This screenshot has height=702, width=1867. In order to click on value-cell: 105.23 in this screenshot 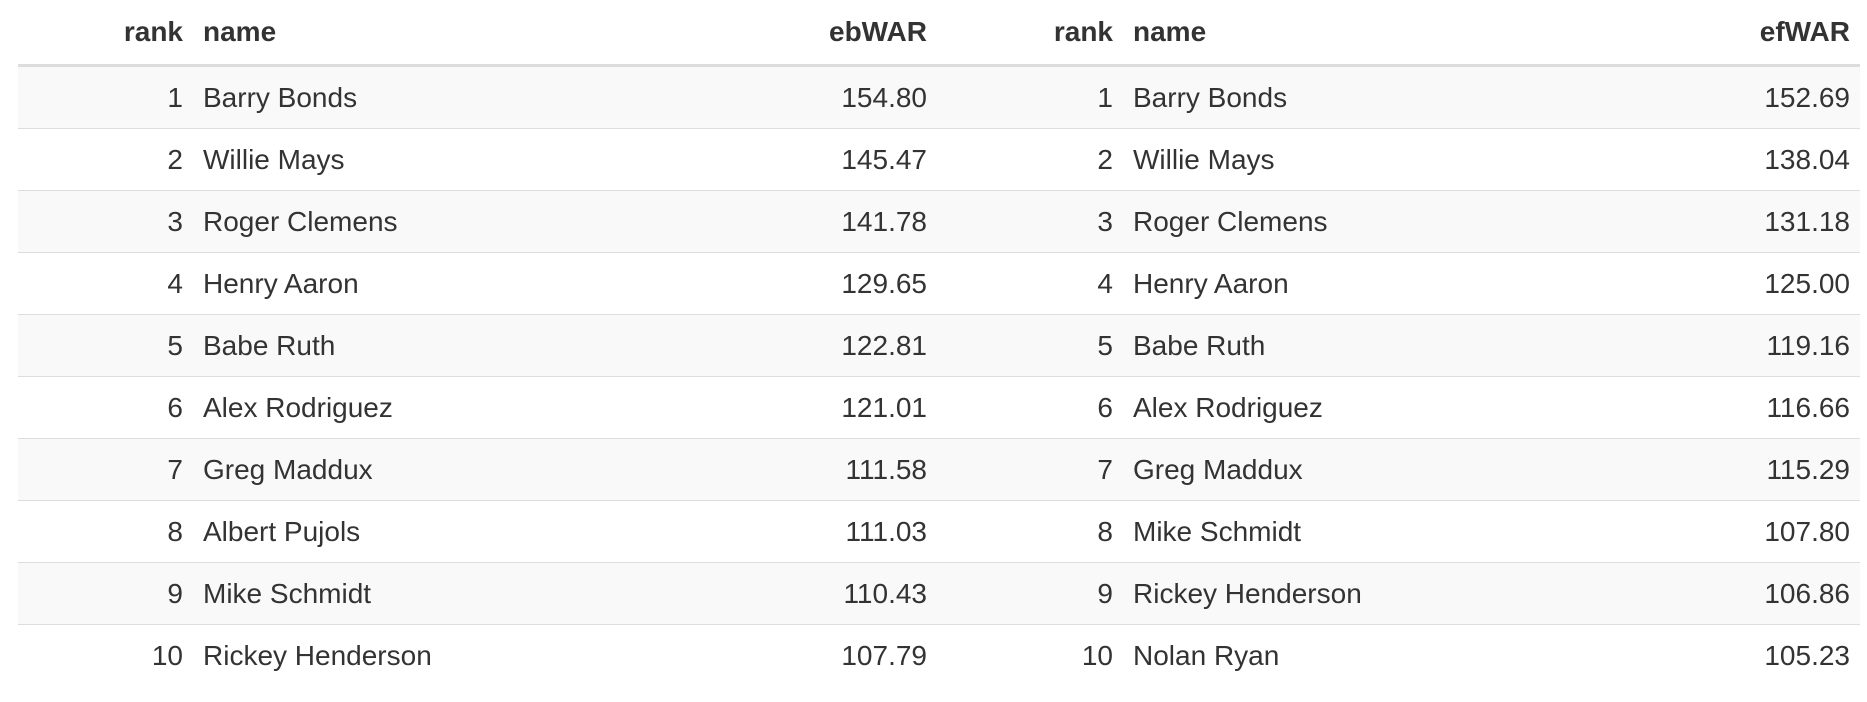, I will do `click(1781, 655)`.